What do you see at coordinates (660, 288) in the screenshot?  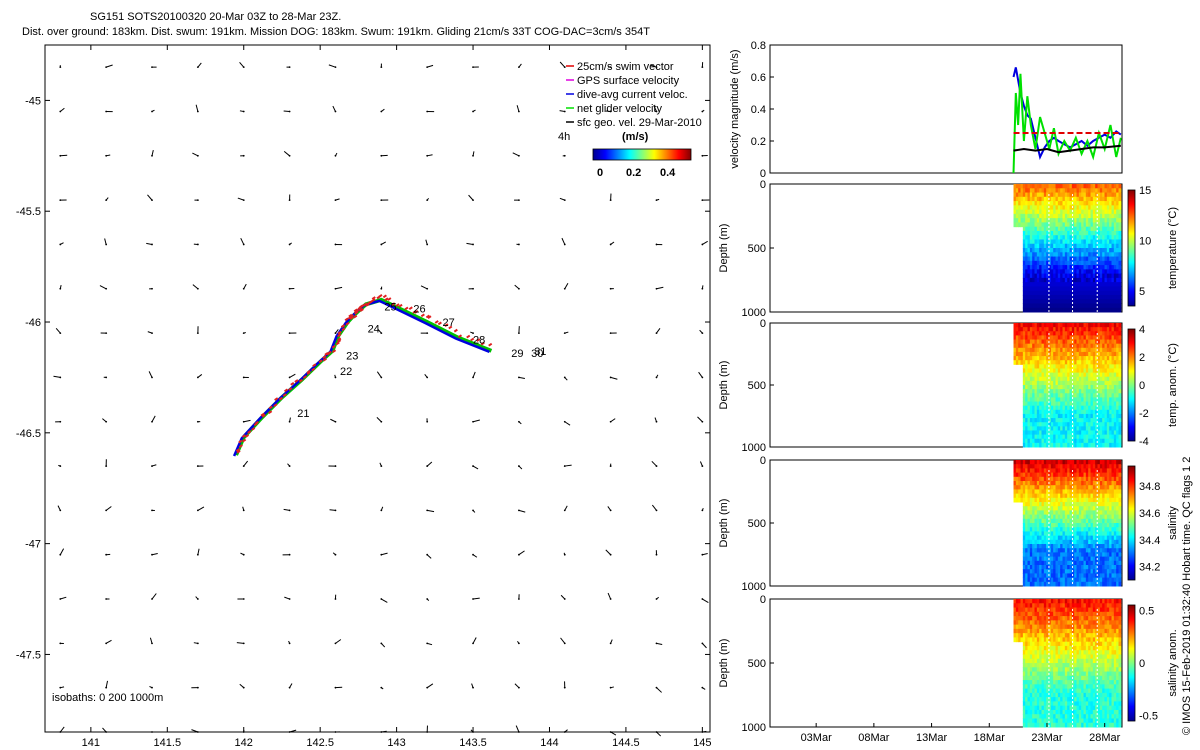 I see `velocity-arrow` at bounding box center [660, 288].